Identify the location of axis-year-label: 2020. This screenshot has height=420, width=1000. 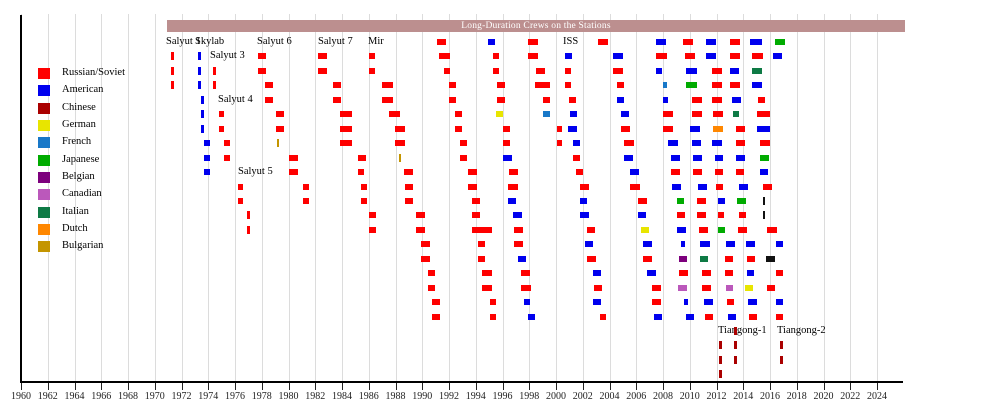
(823, 396).